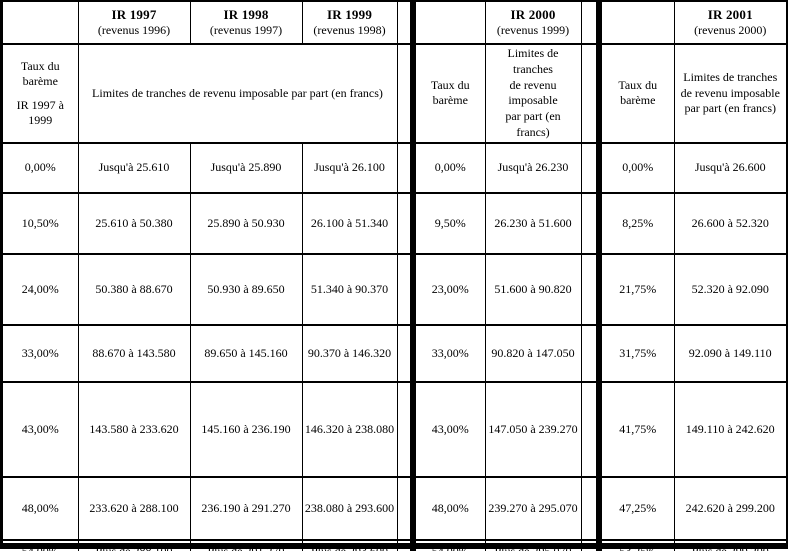 This screenshot has height=551, width=788. I want to click on ir2001-header-cell: IR 2001 (revenus 2000), so click(729, 23).